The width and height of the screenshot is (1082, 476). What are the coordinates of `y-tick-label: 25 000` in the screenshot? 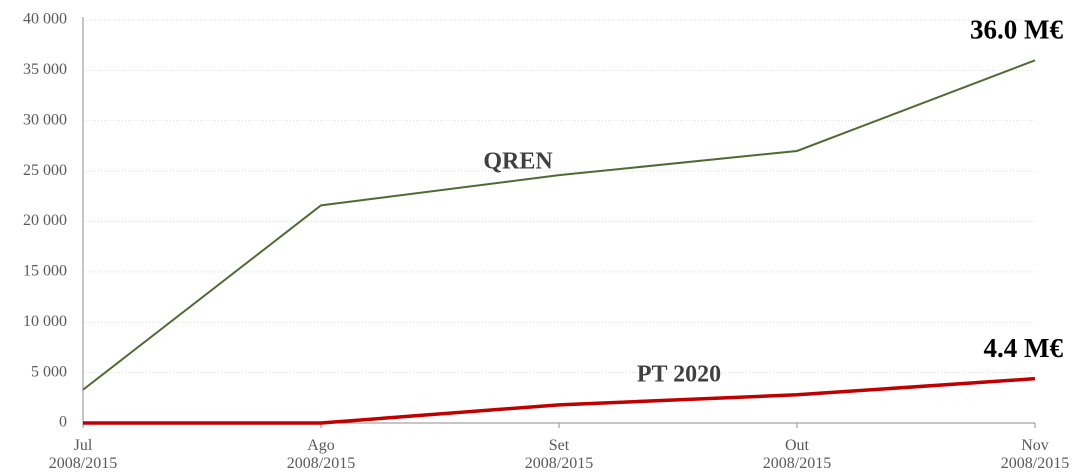 It's located at (45, 170).